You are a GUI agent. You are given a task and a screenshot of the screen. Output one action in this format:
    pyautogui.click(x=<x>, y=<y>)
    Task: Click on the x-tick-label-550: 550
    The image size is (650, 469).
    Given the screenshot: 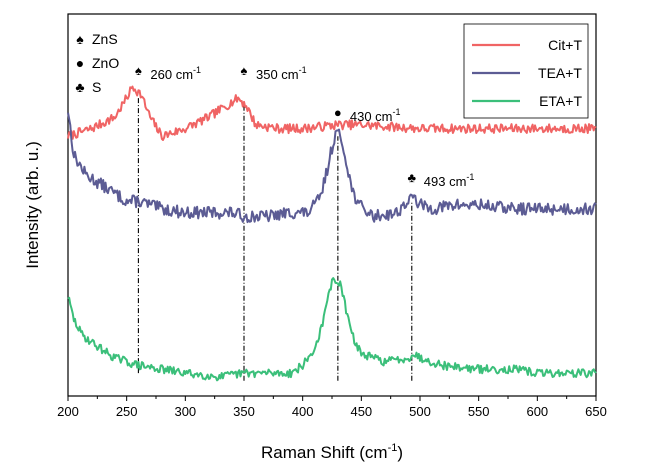 What is the action you would take?
    pyautogui.click(x=479, y=411)
    